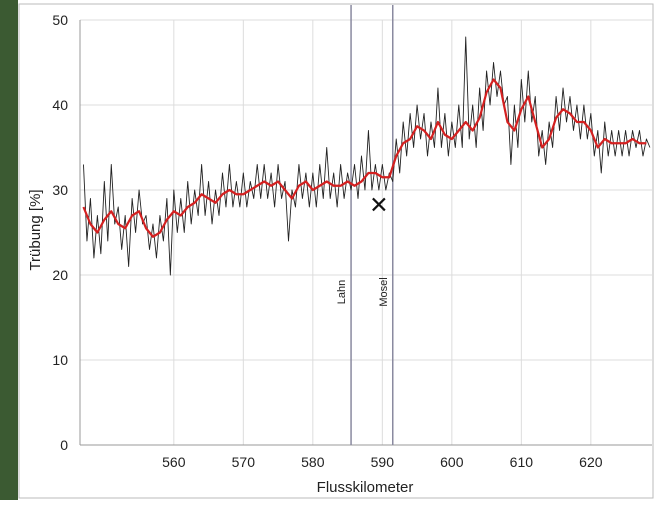  I want to click on x-tick-label: 620, so click(591, 462).